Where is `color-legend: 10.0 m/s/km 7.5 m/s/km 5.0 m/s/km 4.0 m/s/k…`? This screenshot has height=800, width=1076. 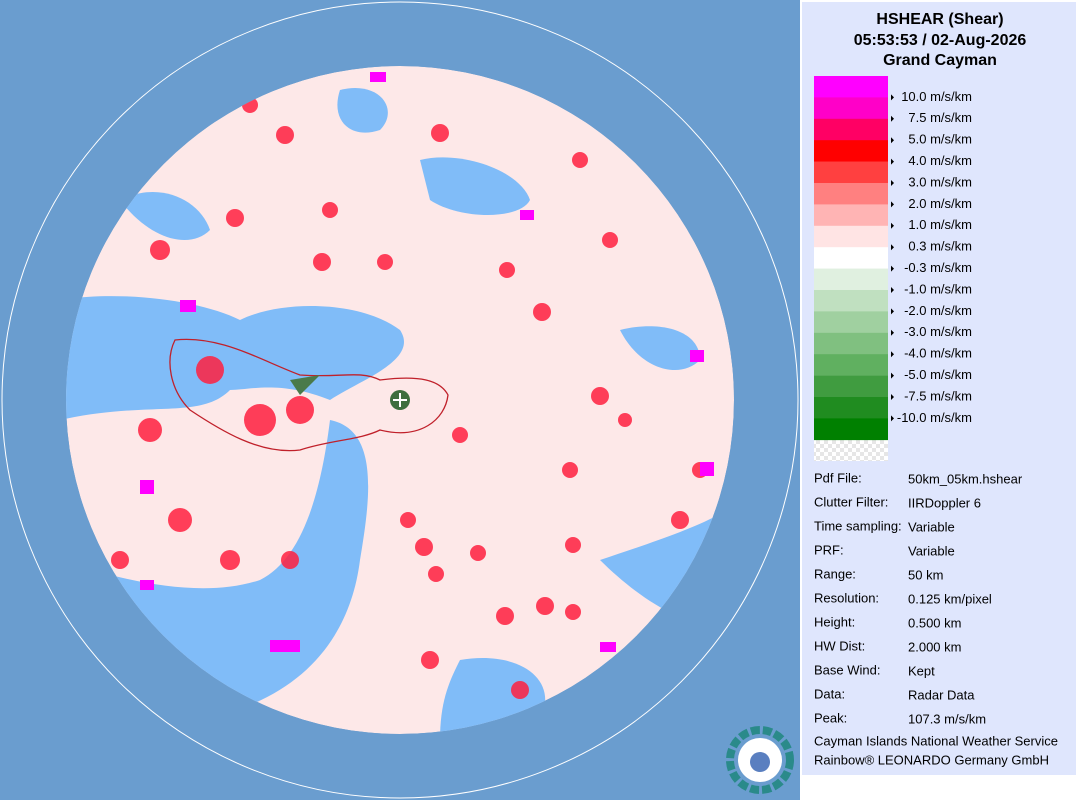 color-legend: 10.0 m/s/km 7.5 m/s/km 5.0 m/s/km 4.0 m/s/k… is located at coordinates (893, 258).